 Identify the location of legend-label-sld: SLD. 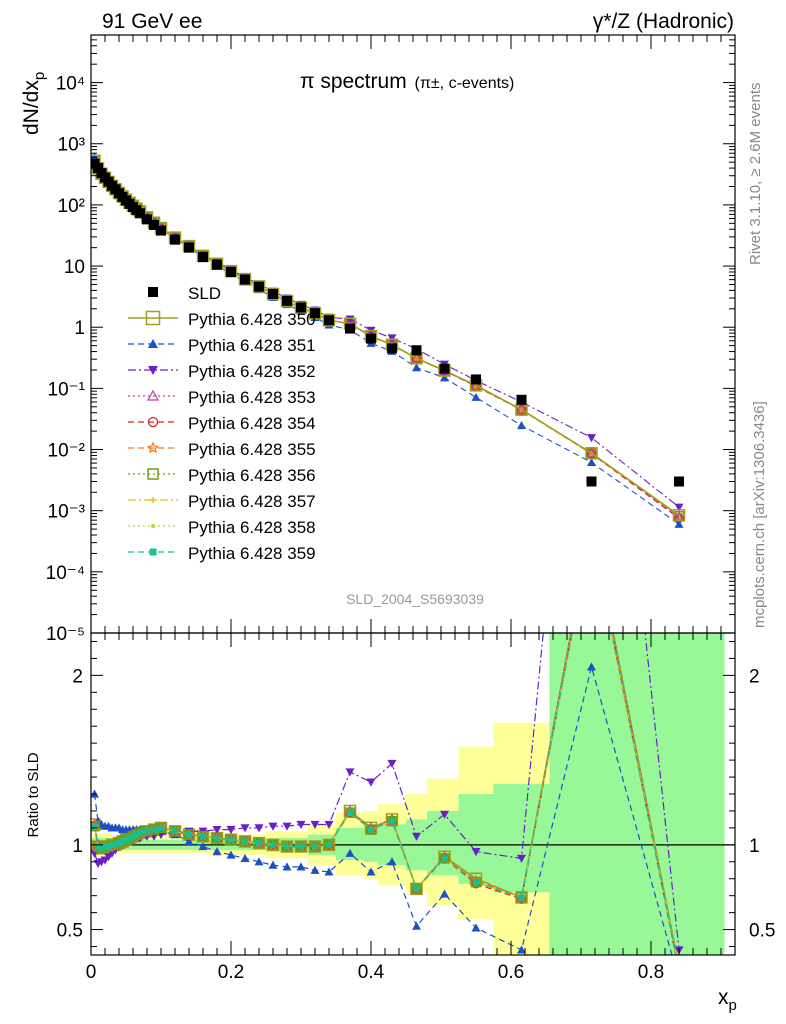
(204, 293).